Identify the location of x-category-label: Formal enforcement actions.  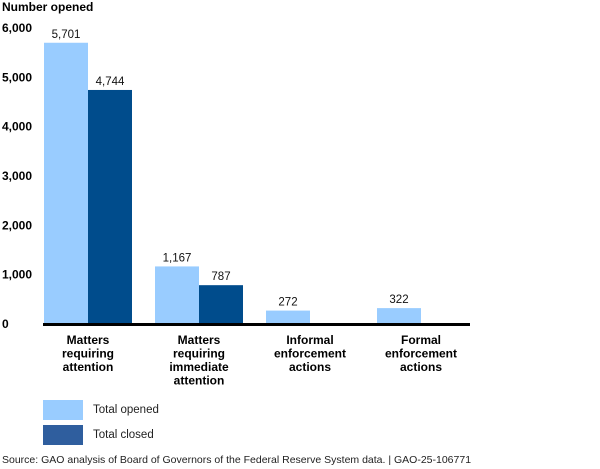
(421, 353).